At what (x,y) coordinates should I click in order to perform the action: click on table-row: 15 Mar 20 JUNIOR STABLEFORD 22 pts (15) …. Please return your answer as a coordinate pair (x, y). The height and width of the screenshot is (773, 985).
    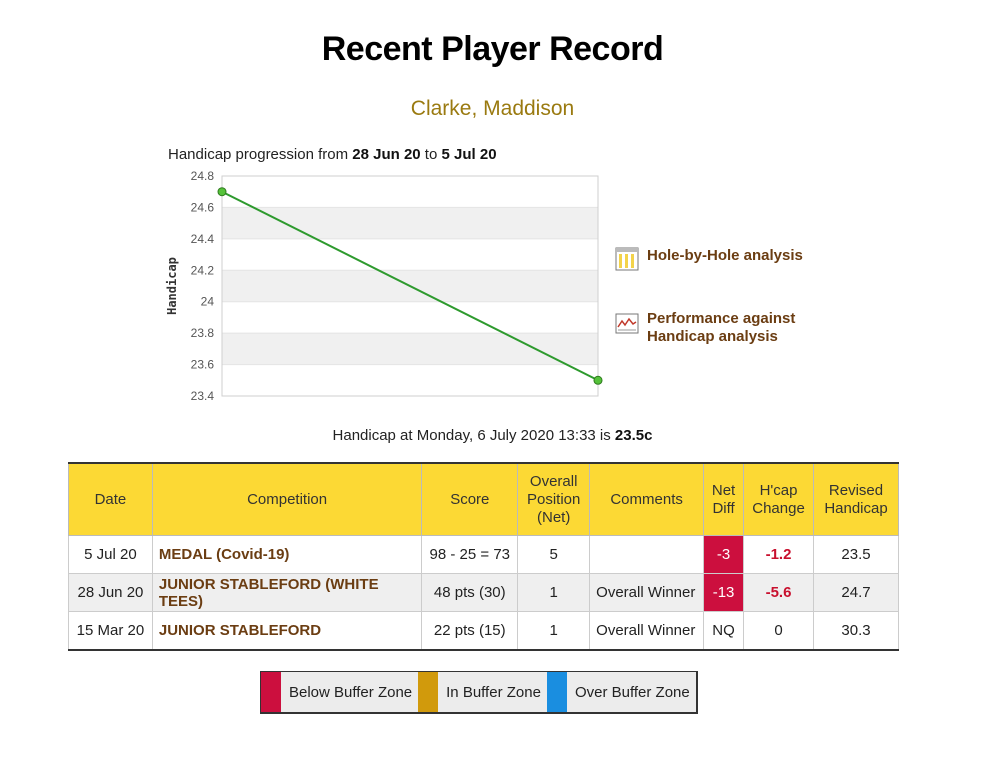
    Looking at the image, I should click on (483, 631).